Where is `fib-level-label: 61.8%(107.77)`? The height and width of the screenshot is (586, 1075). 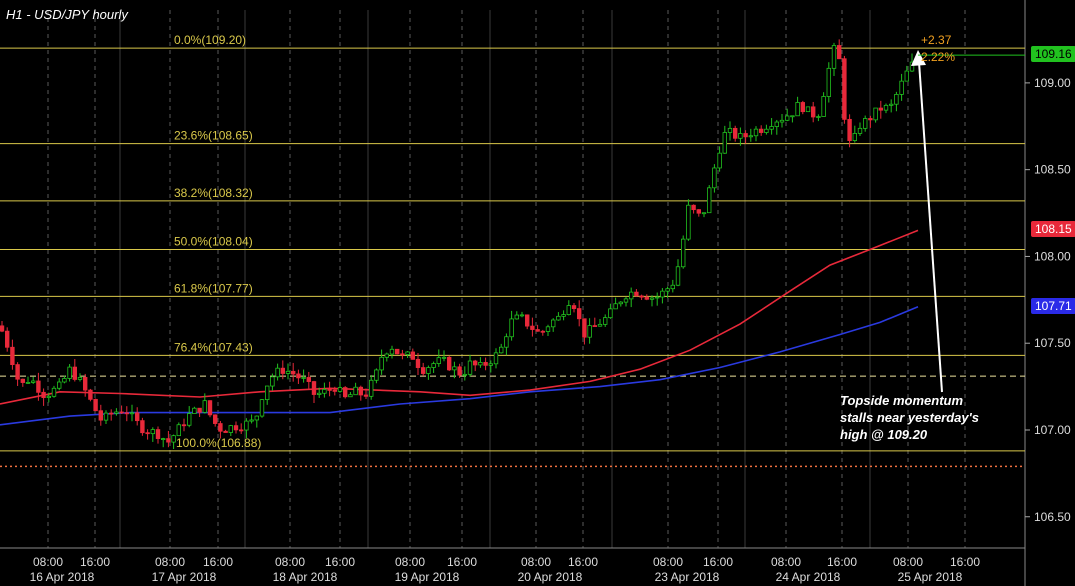 fib-level-label: 61.8%(107.77) is located at coordinates (213, 288).